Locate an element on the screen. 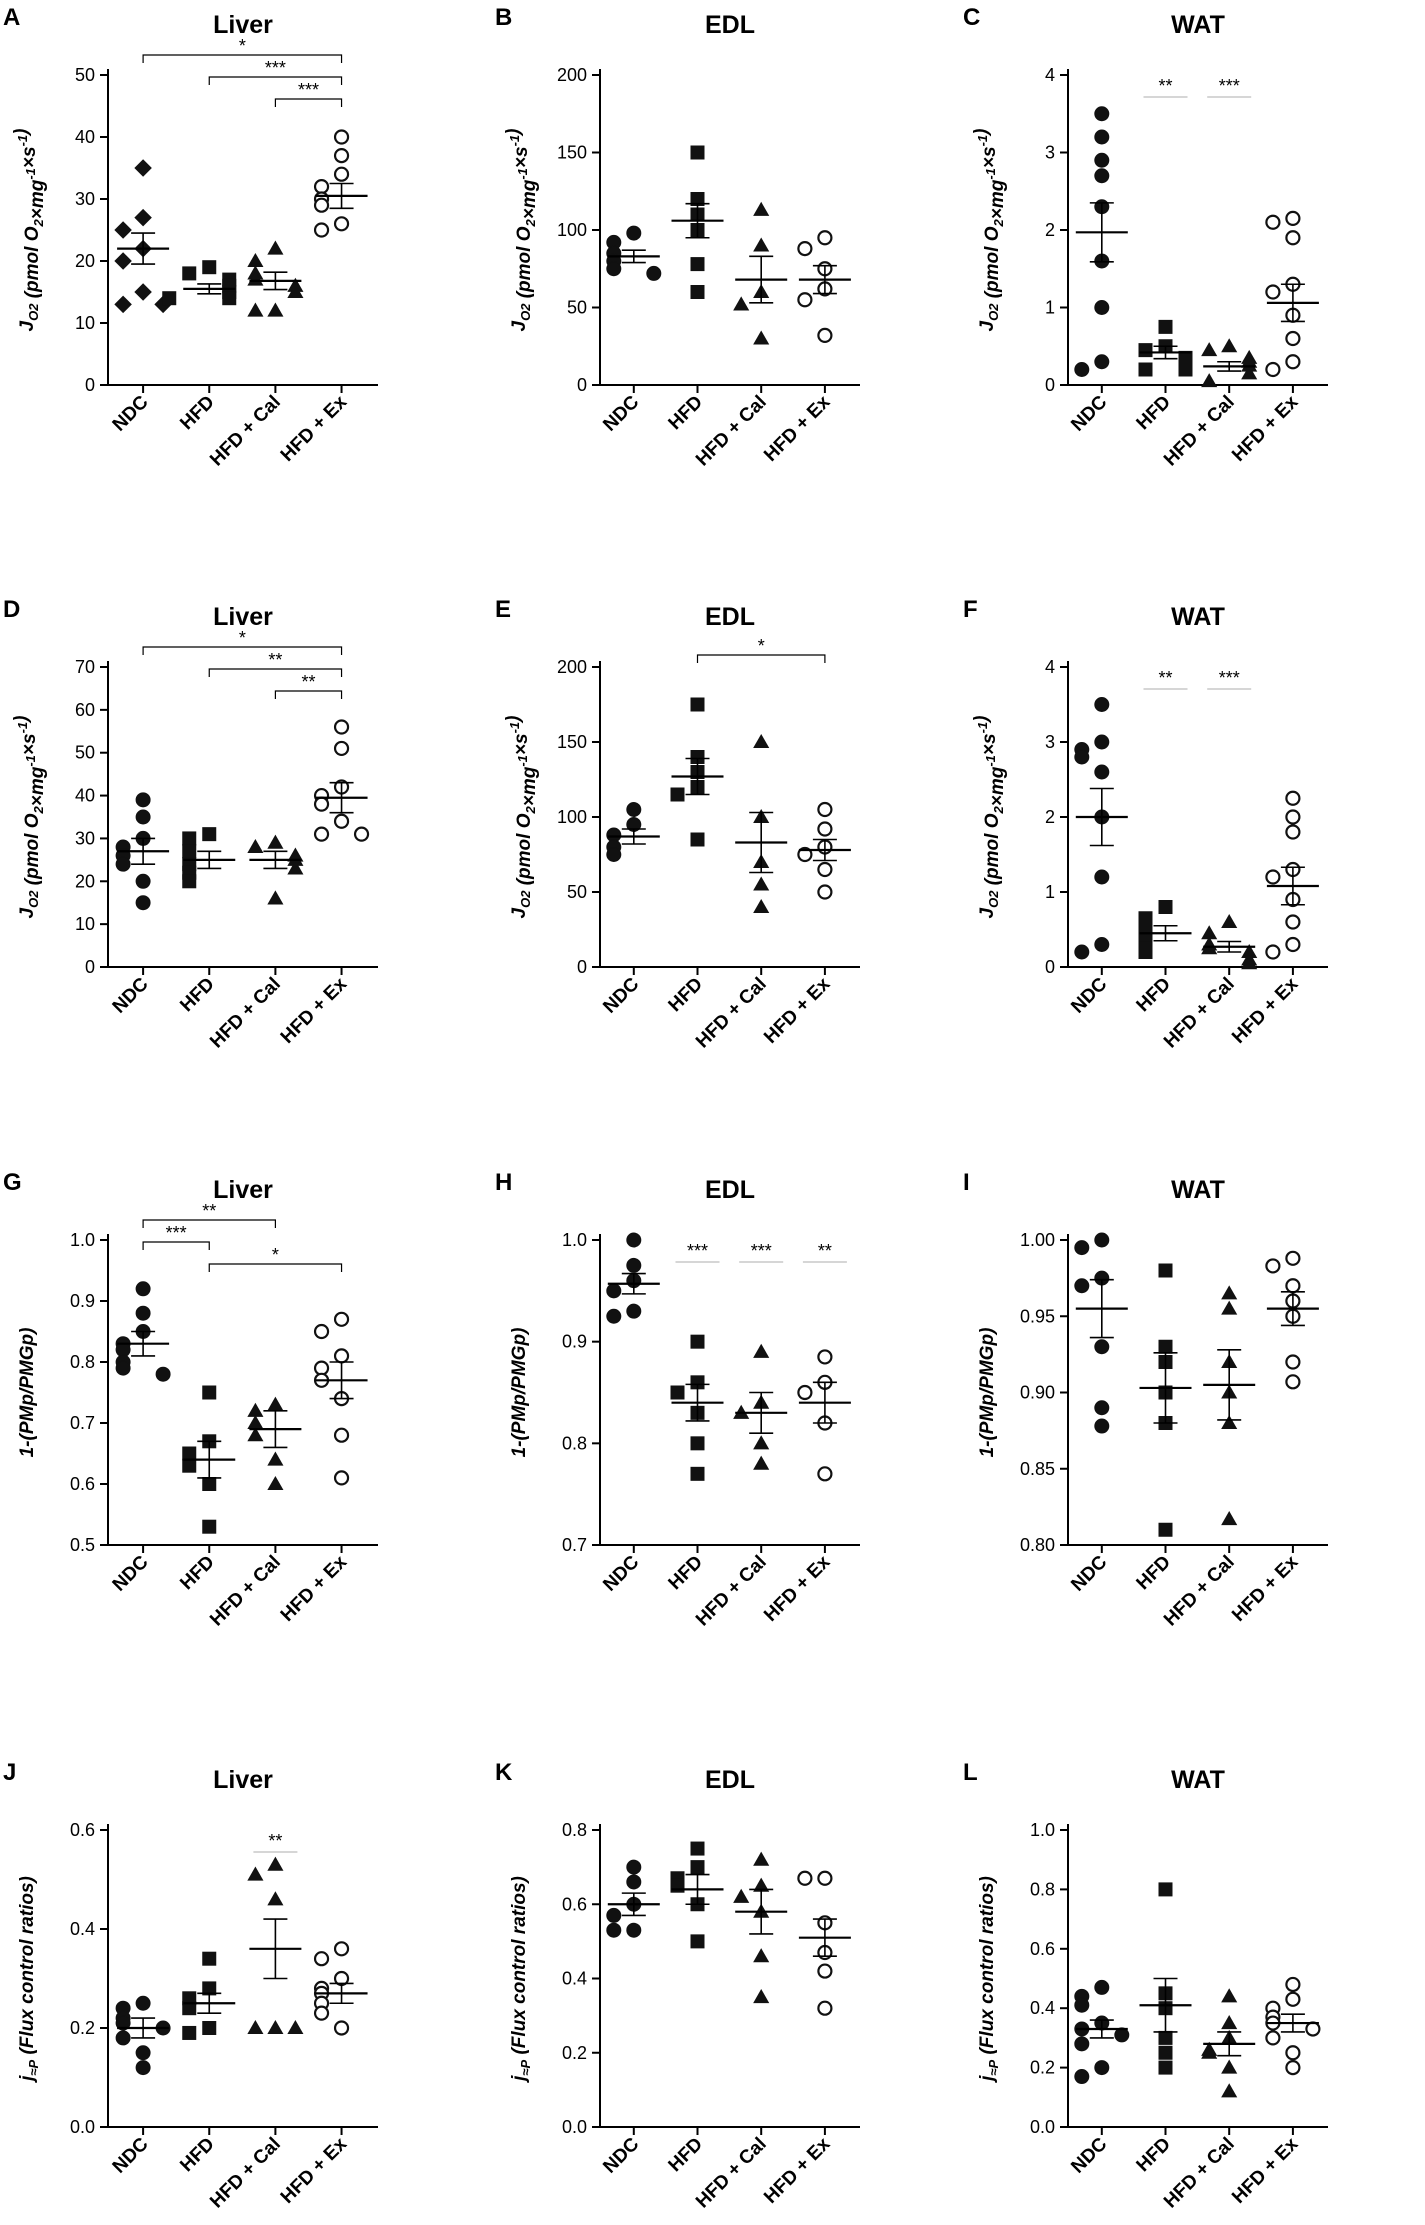  y-tick-label: 0.5 is located at coordinates (82, 1545).